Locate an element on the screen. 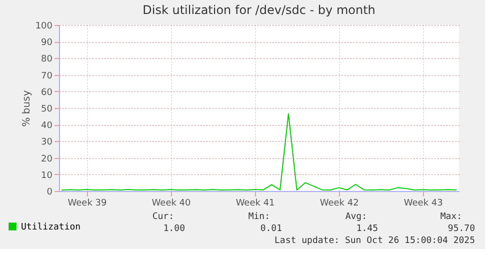  y-axis-title: % busy is located at coordinates (26, 108).